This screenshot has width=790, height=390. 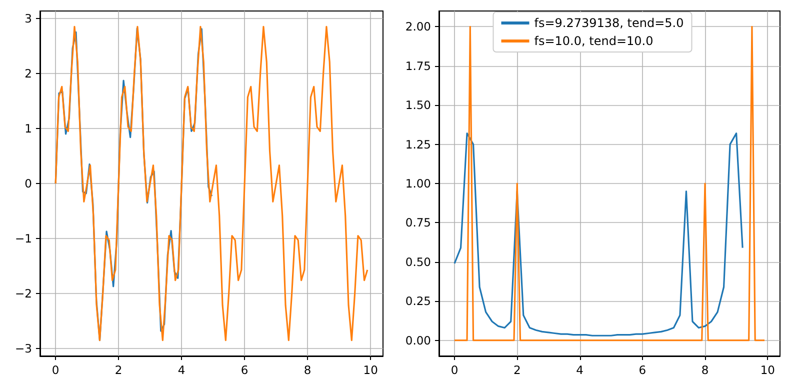 I want to click on y-tick-label: 1.00, so click(x=418, y=183).